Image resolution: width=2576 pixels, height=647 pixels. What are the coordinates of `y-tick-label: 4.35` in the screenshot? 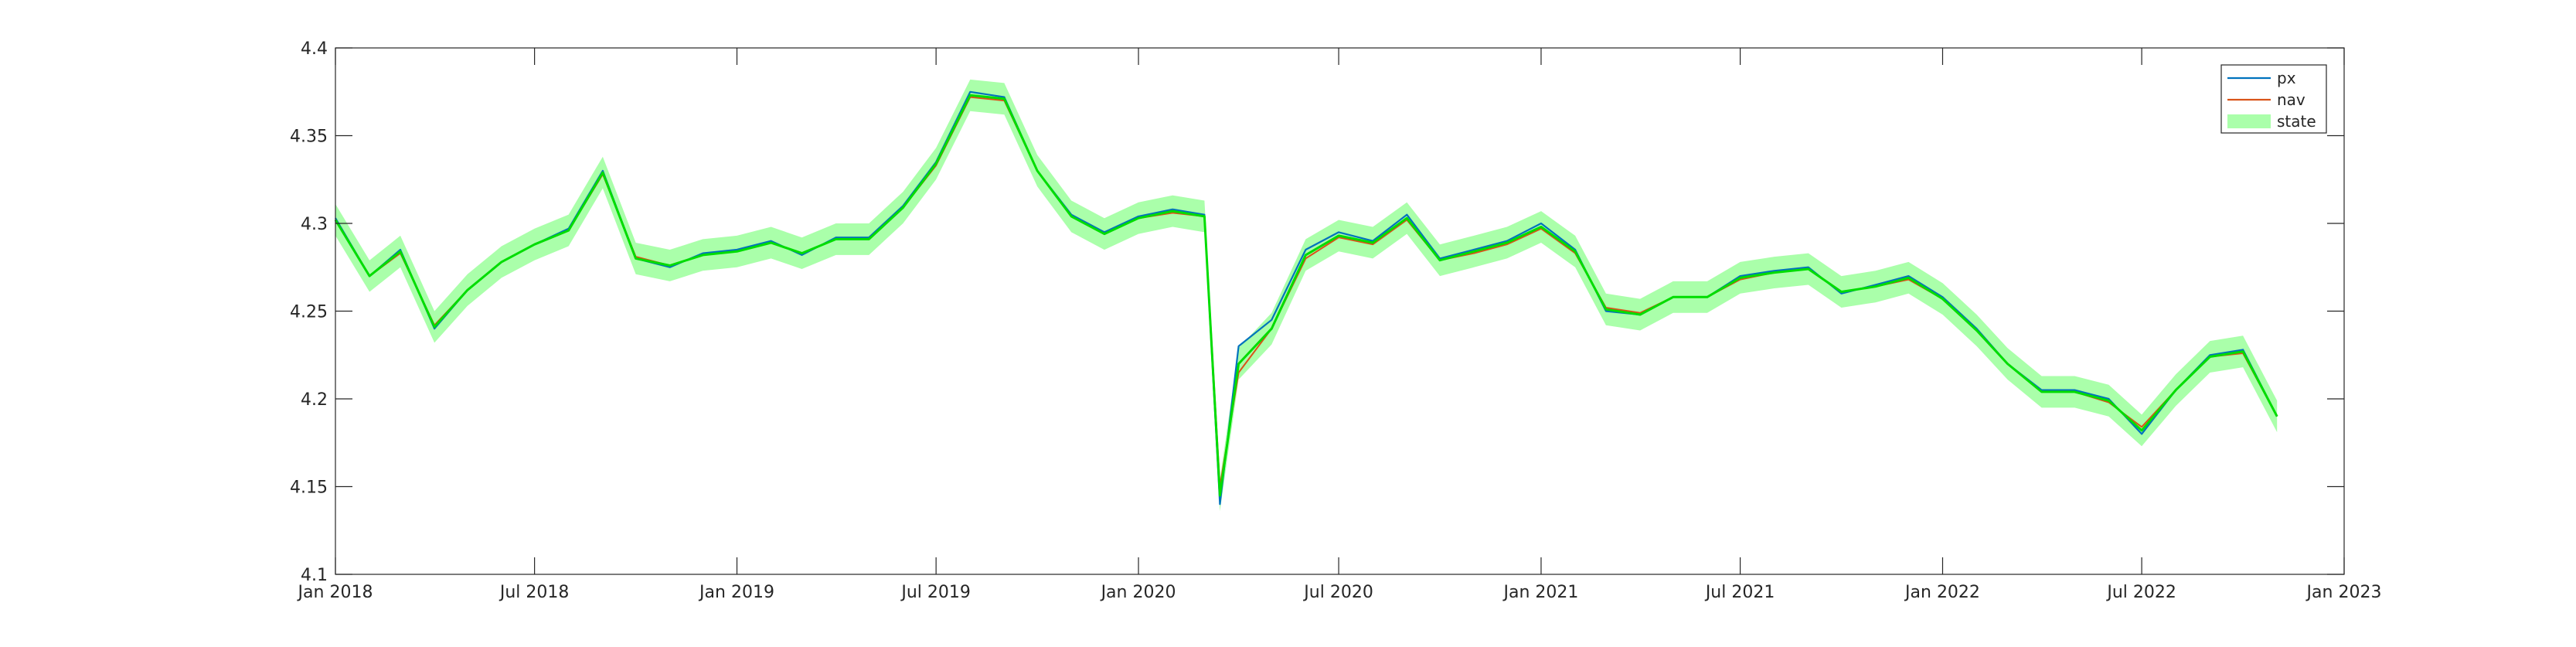 It's located at (309, 138).